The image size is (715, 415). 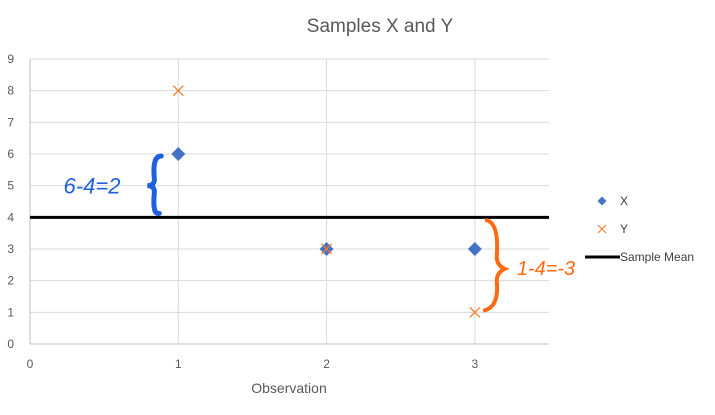 I want to click on y-tick-label: 3, so click(x=10, y=249).